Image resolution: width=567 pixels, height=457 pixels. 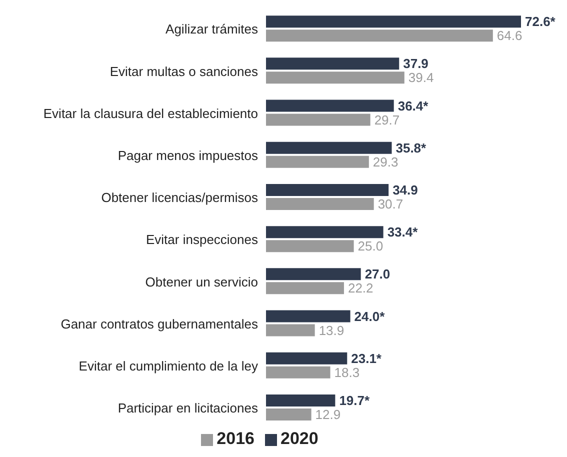 What do you see at coordinates (391, 204) in the screenshot?
I see `data-label: 30.7` at bounding box center [391, 204].